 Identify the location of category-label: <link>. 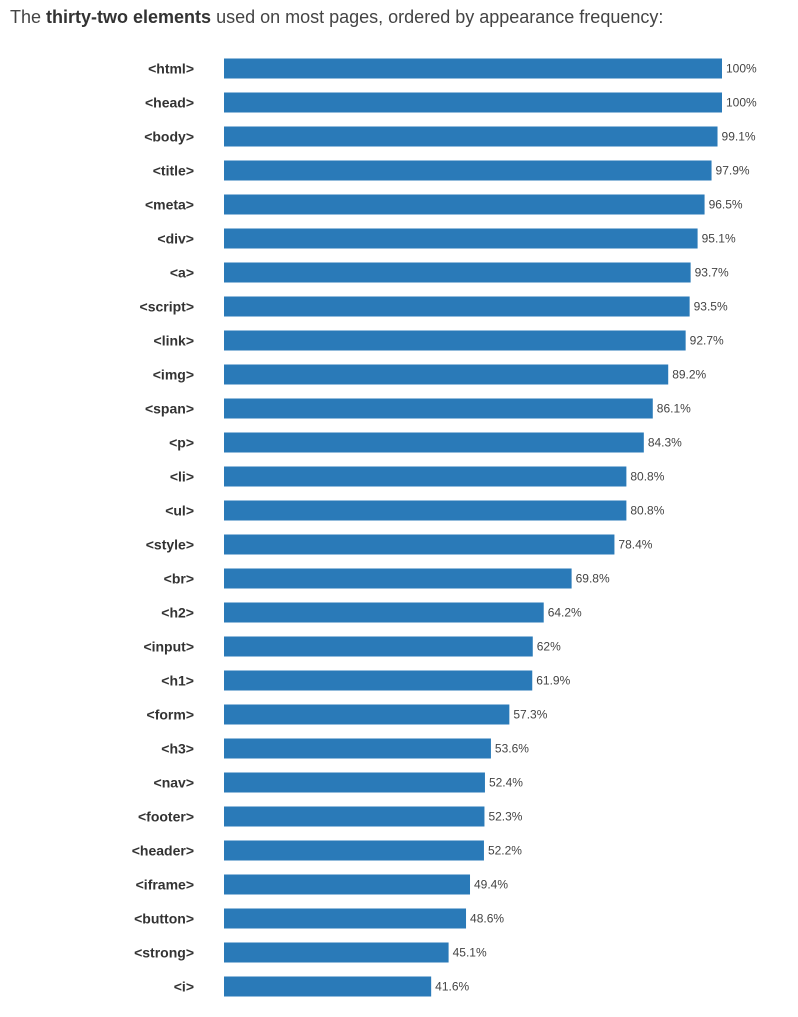
(174, 341).